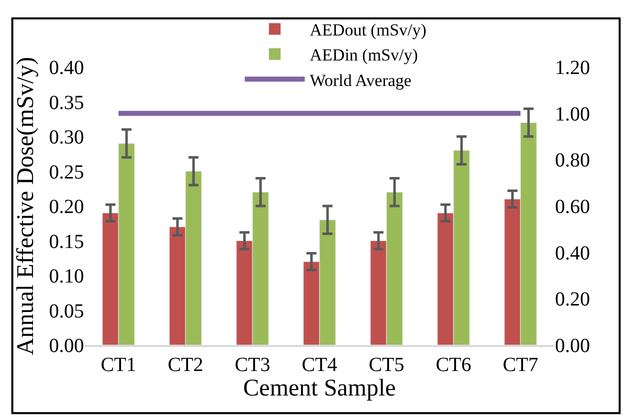  Describe the element at coordinates (572, 161) in the screenshot. I see `y2-tick-label: 0.80` at that location.